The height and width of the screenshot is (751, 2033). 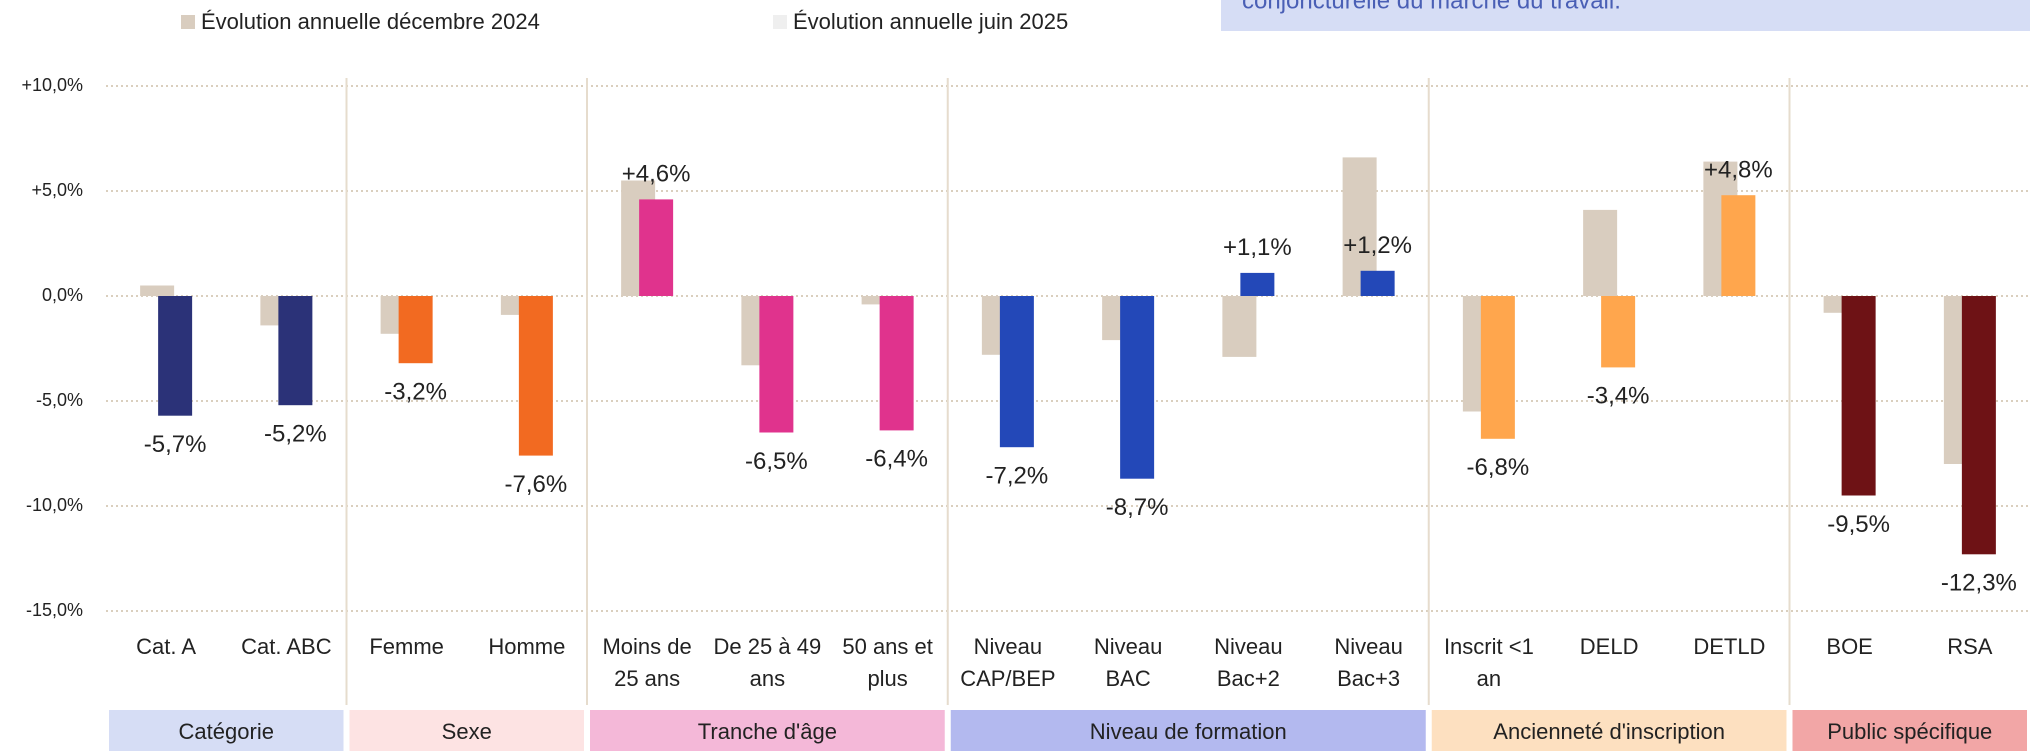 I want to click on group-label: Niveau de formation, so click(x=1188, y=731).